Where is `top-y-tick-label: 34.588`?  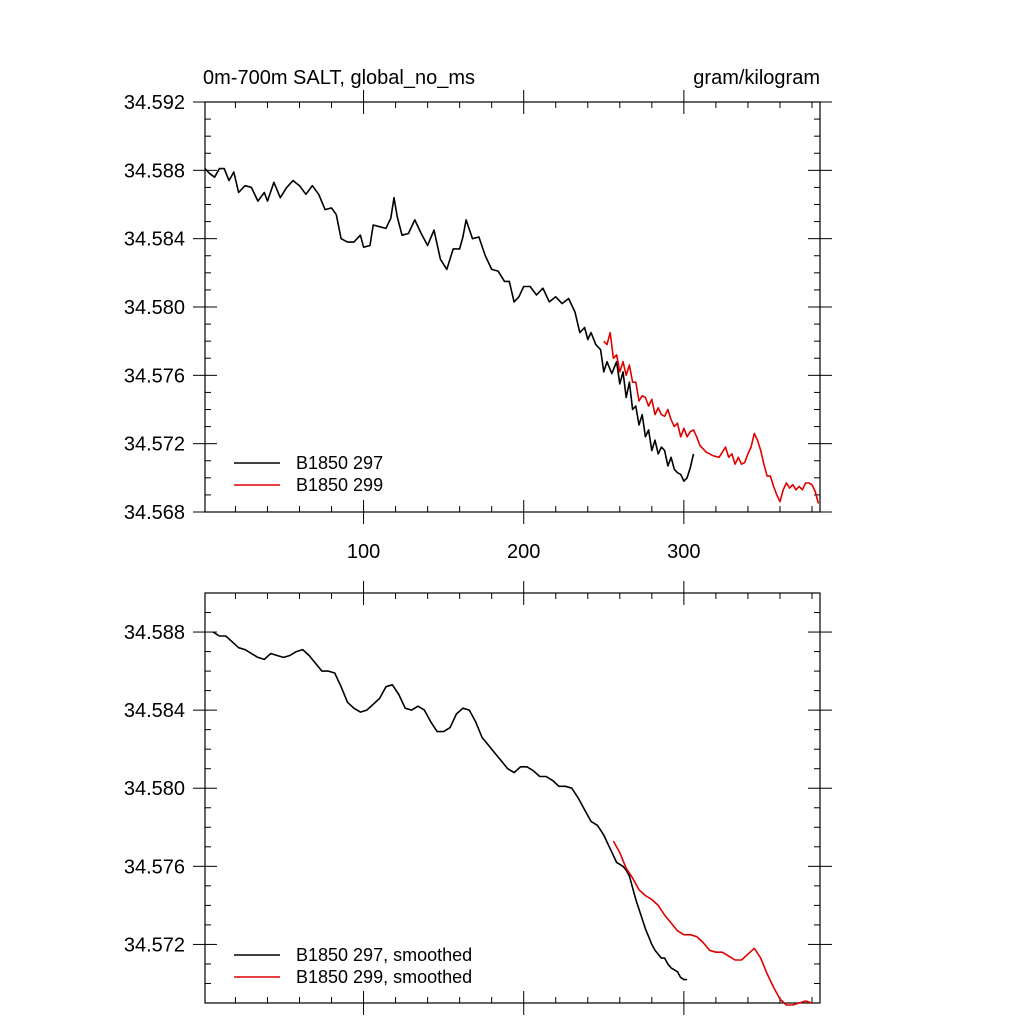 top-y-tick-label: 34.588 is located at coordinates (154, 171).